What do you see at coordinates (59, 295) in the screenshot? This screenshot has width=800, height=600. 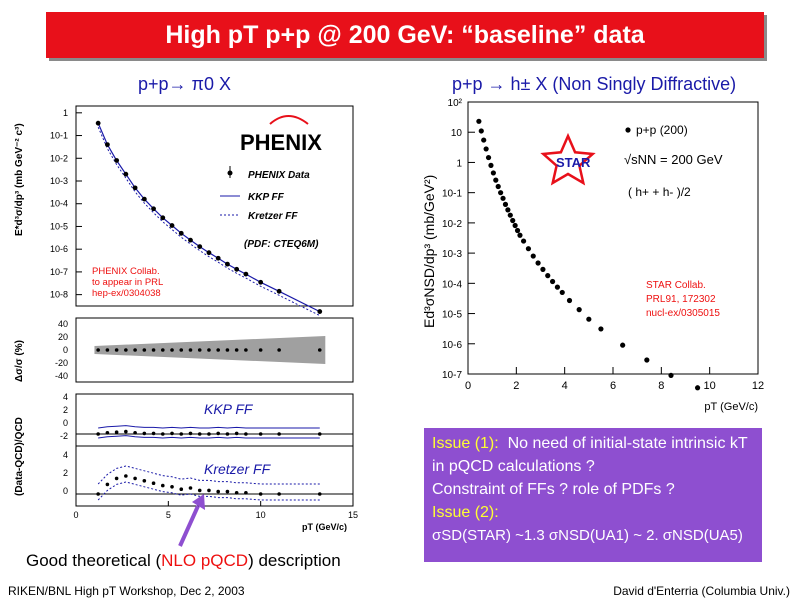 I see `y-tick-label: 10-8` at bounding box center [59, 295].